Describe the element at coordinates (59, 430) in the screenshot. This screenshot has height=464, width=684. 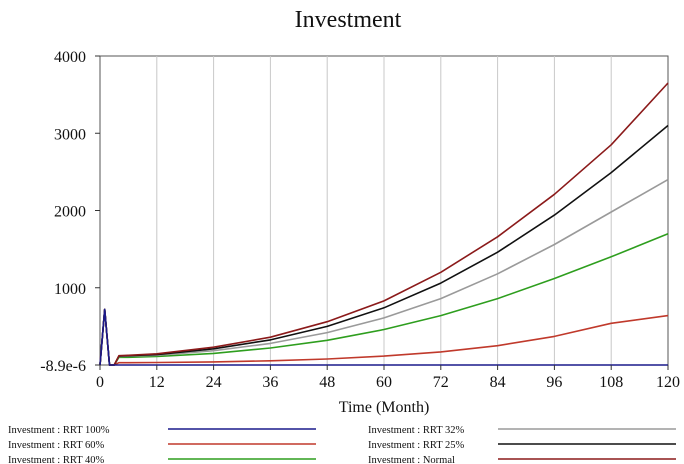
I see `legend-label: Investment : RRT 100%` at that location.